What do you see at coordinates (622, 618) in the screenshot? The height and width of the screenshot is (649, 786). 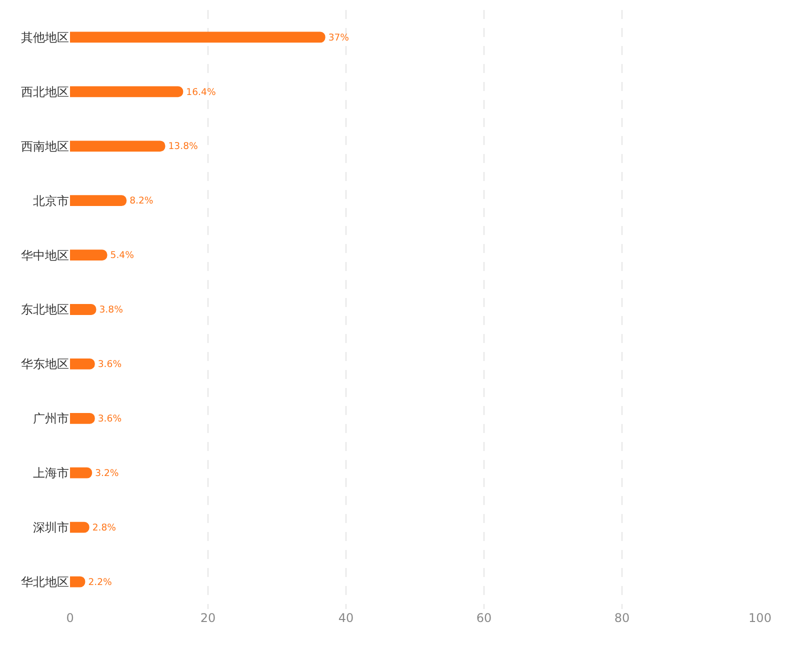 I see `x-tick-label: 80` at bounding box center [622, 618].